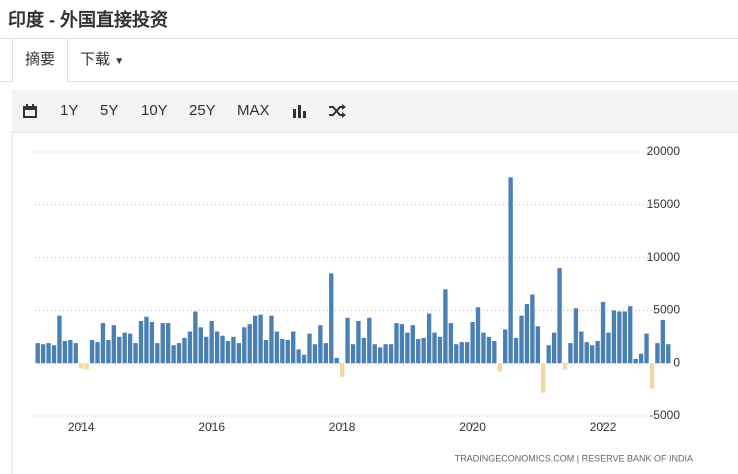 The height and width of the screenshot is (474, 738). I want to click on x-tick-label: 2016, so click(211, 427).